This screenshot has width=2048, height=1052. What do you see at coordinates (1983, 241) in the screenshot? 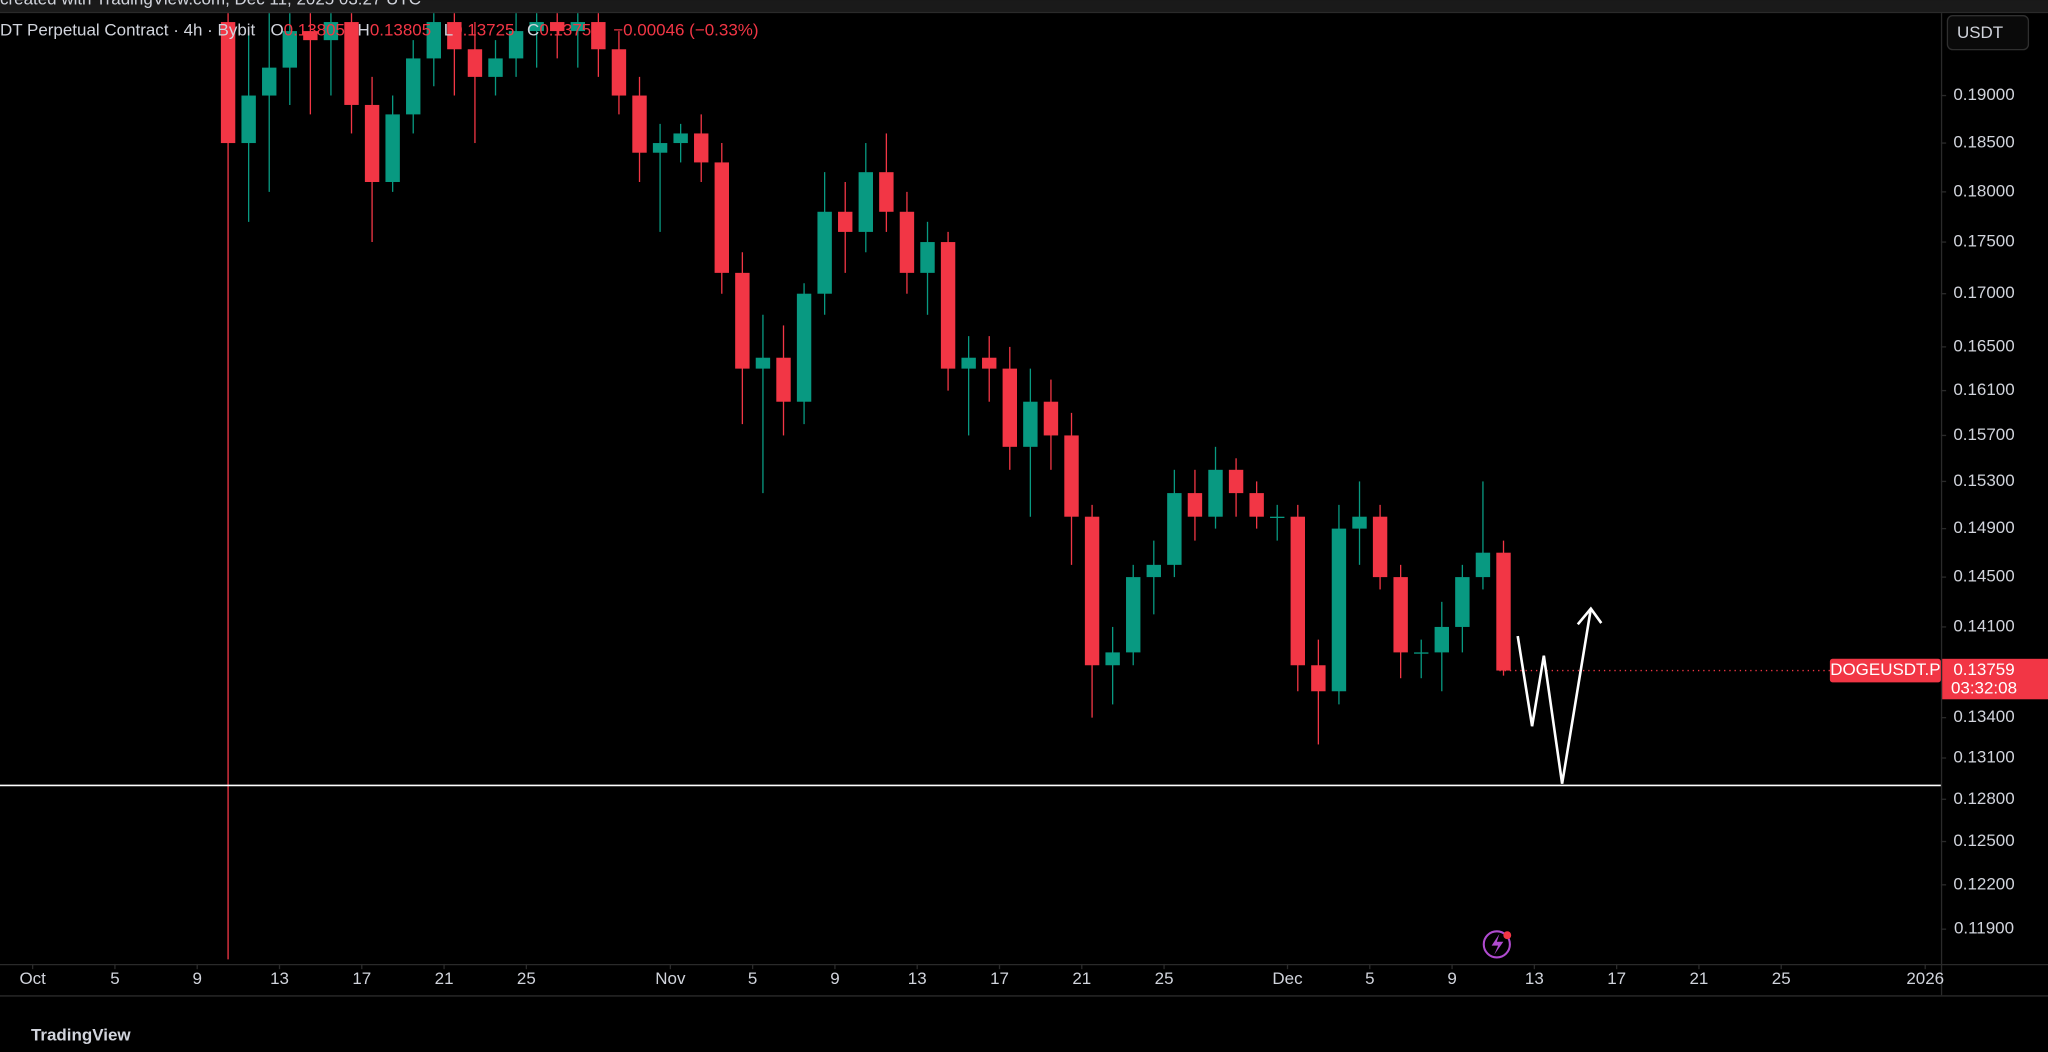
I see `y-tick-label: 0.17500` at bounding box center [1983, 241].